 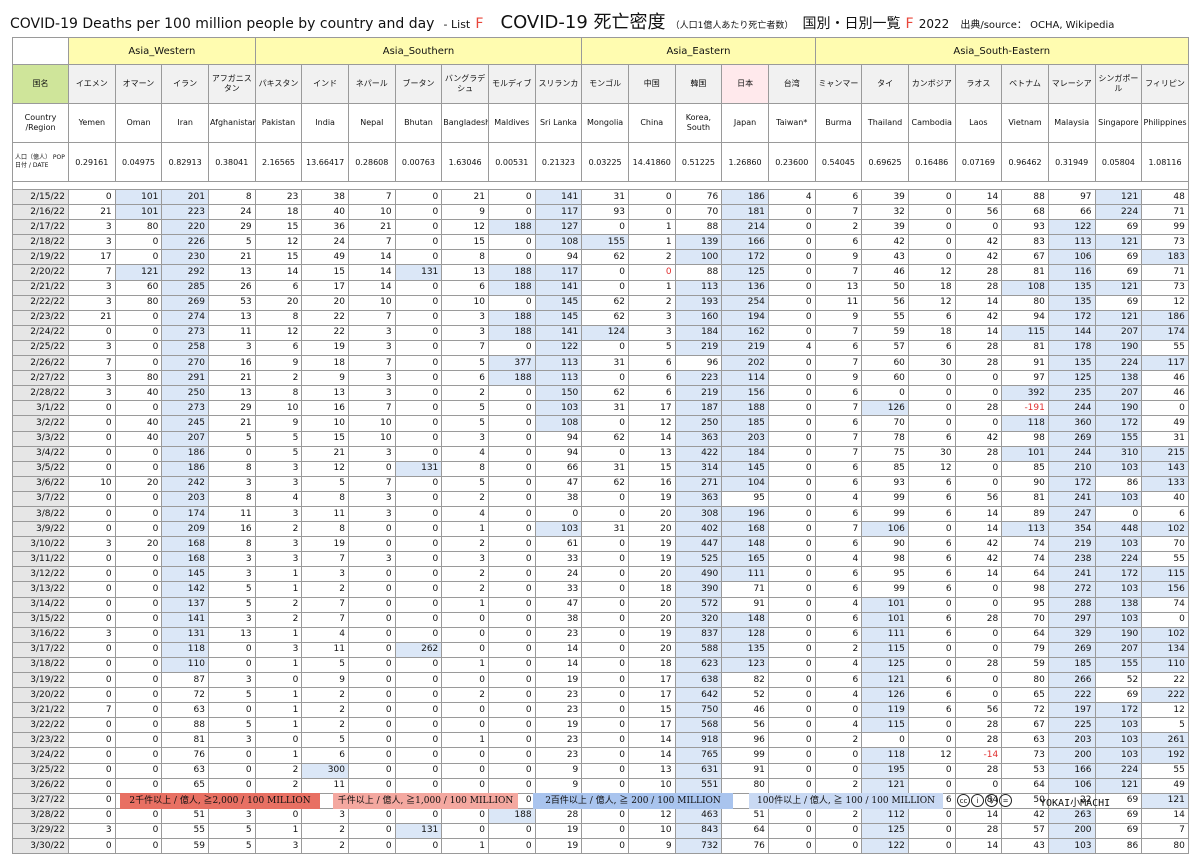 What do you see at coordinates (931, 123) in the screenshot?
I see `country-en-name: Cambodia` at bounding box center [931, 123].